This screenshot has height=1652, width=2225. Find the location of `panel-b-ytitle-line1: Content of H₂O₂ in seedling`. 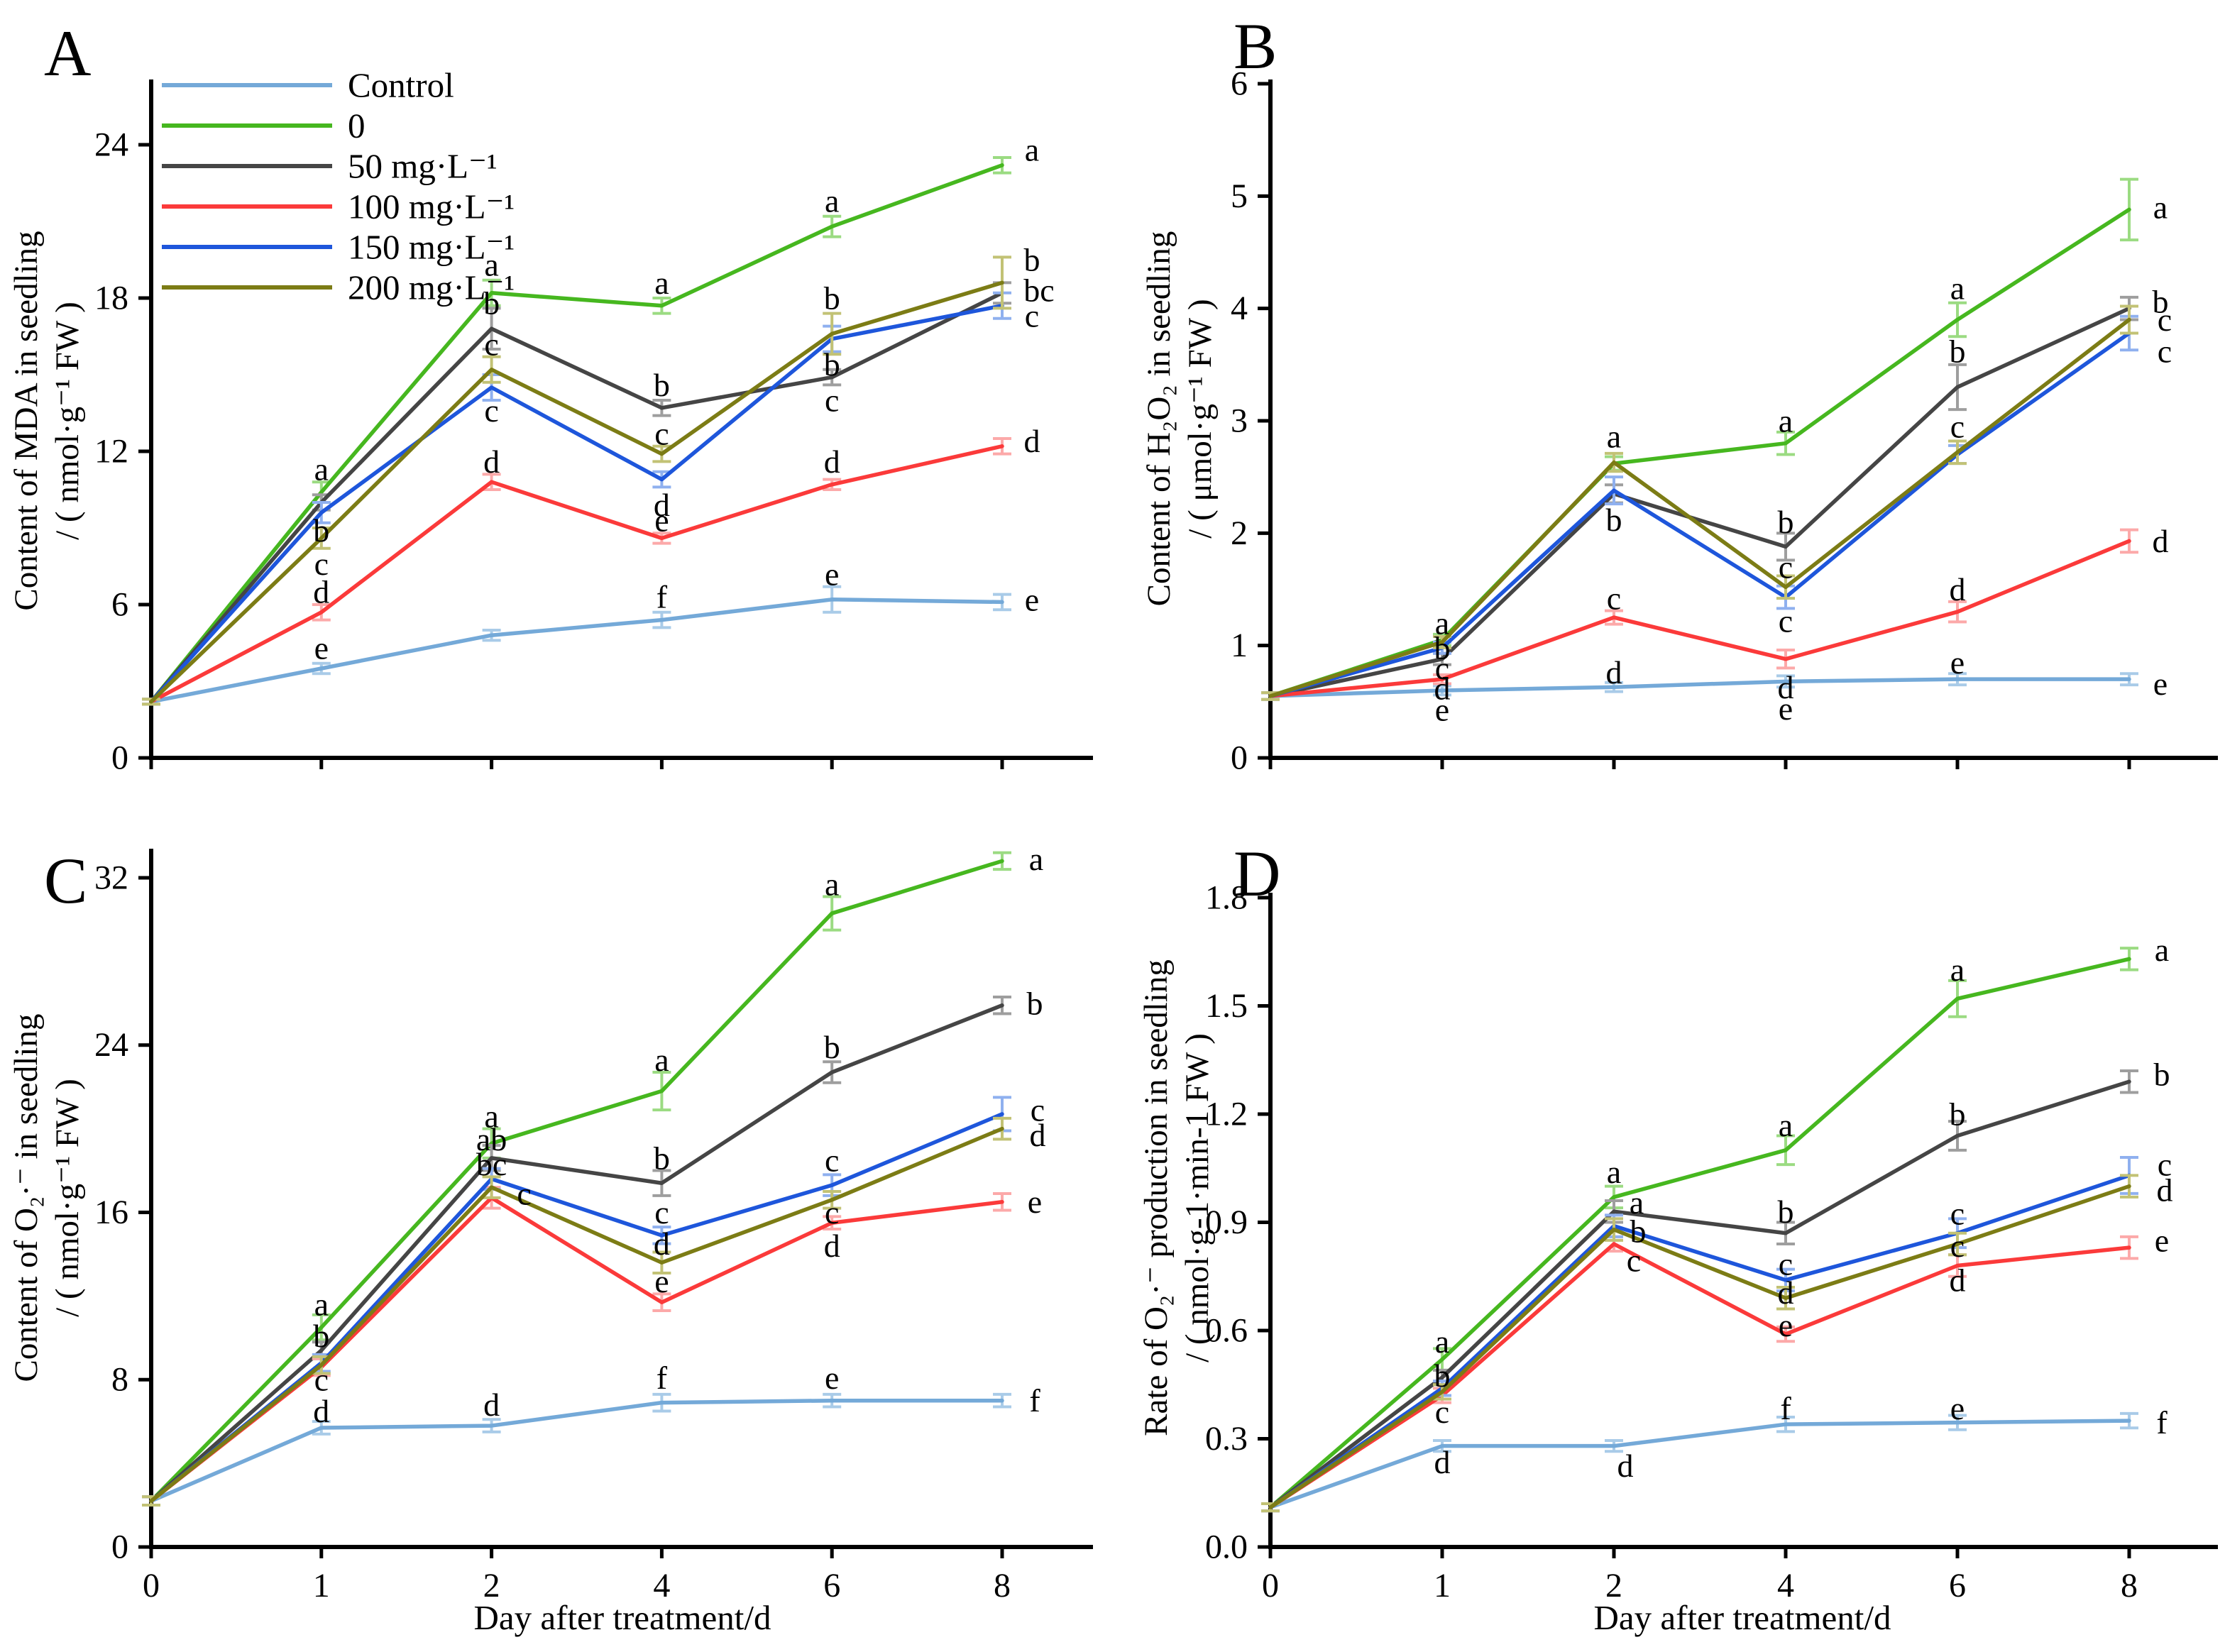

panel-b-ytitle-line1: Content of H₂O₂ in seedling is located at coordinates (1159, 419).